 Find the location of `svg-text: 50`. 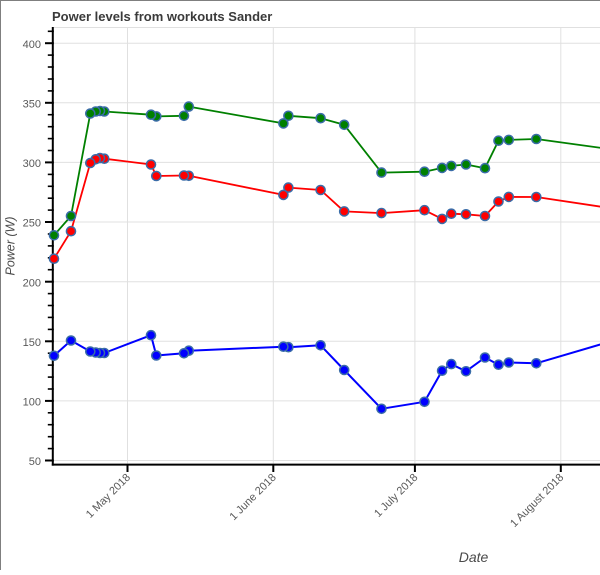

svg-text: 50 is located at coordinates (35, 462).